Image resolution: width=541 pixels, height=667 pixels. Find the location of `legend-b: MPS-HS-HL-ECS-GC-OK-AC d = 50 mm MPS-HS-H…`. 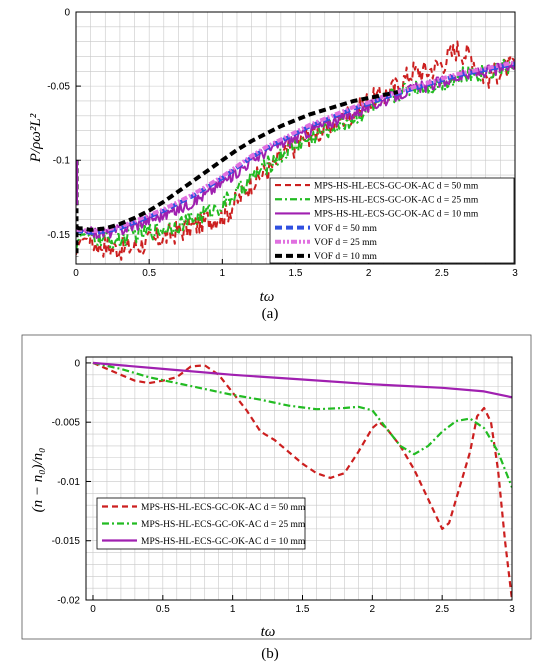

legend-b: MPS-HS-HL-ECS-GC-OK-AC d = 50 mm MPS-HS-H… is located at coordinates (201, 523).